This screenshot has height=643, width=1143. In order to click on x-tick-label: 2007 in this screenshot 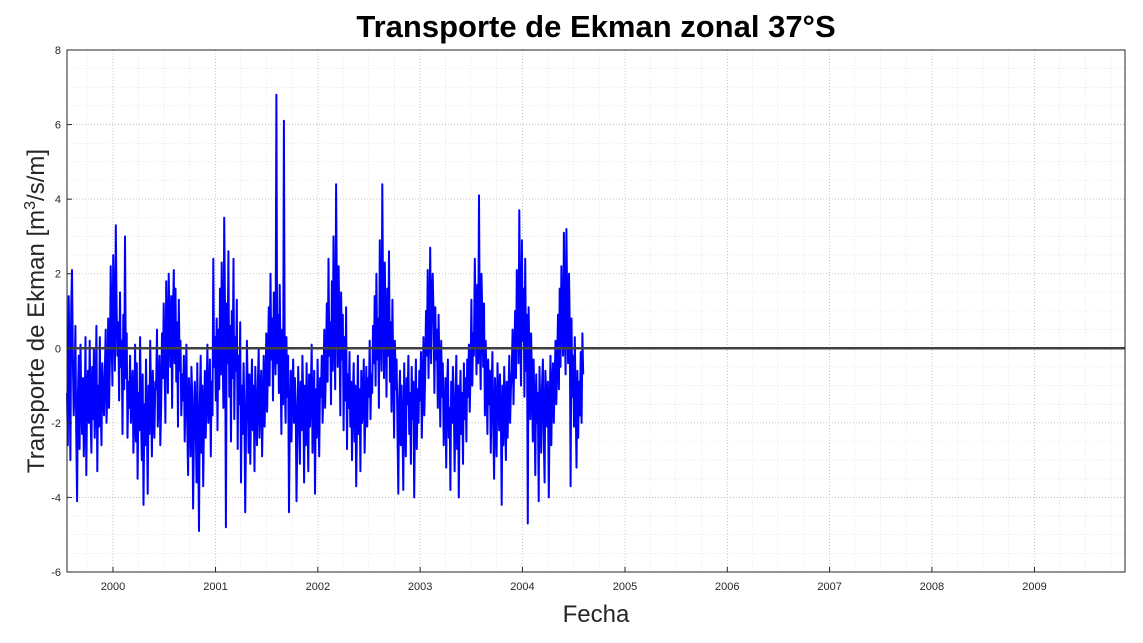, I will do `click(829, 587)`.